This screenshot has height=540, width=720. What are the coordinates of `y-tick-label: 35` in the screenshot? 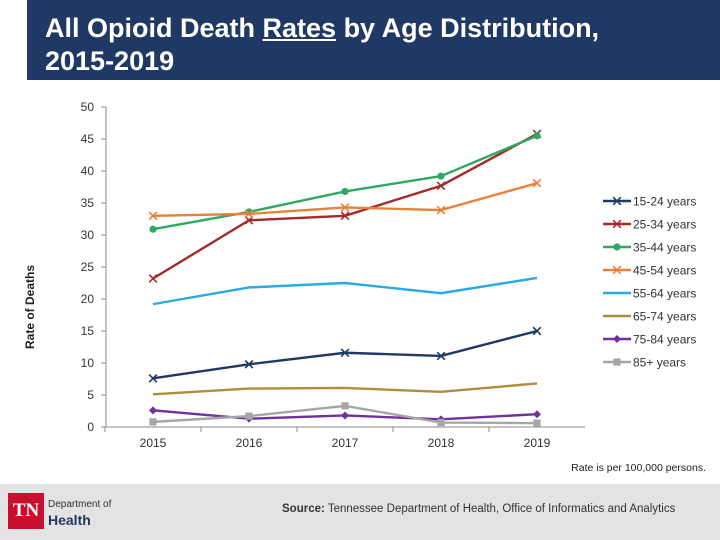 It's located at (88, 203).